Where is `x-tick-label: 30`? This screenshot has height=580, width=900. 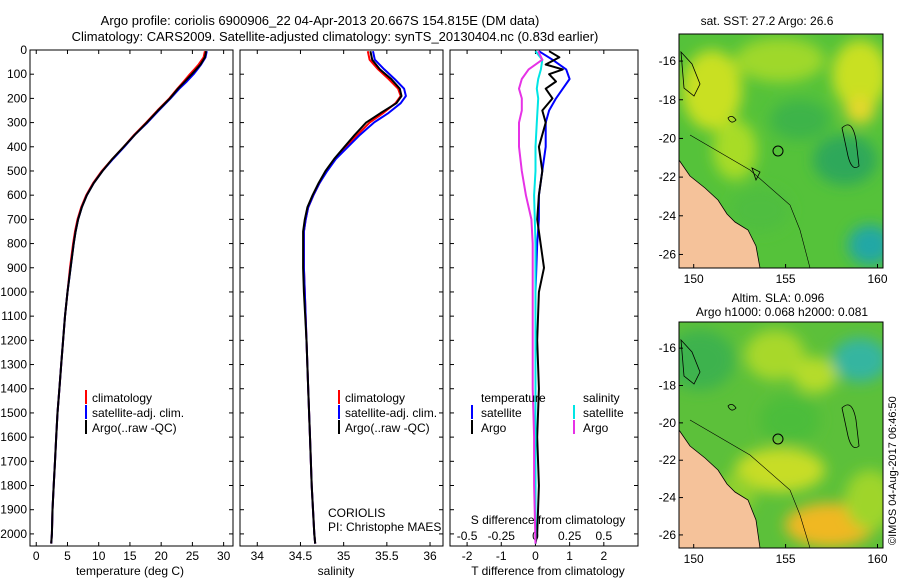
x-tick-label: 30 is located at coordinates (224, 556).